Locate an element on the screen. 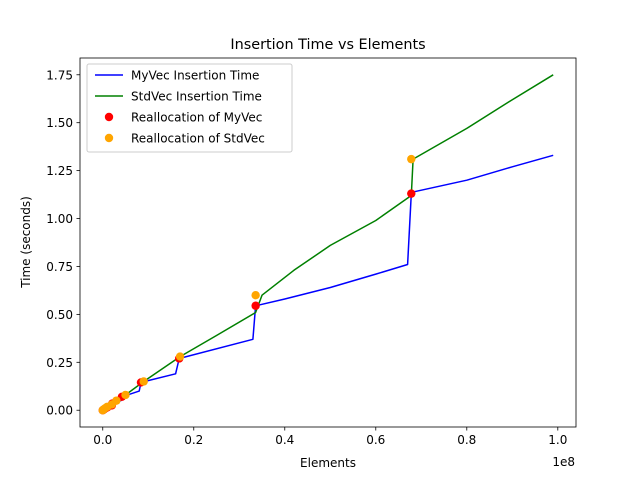 The image size is (640, 480). x-axis-label: Elements is located at coordinates (328, 463).